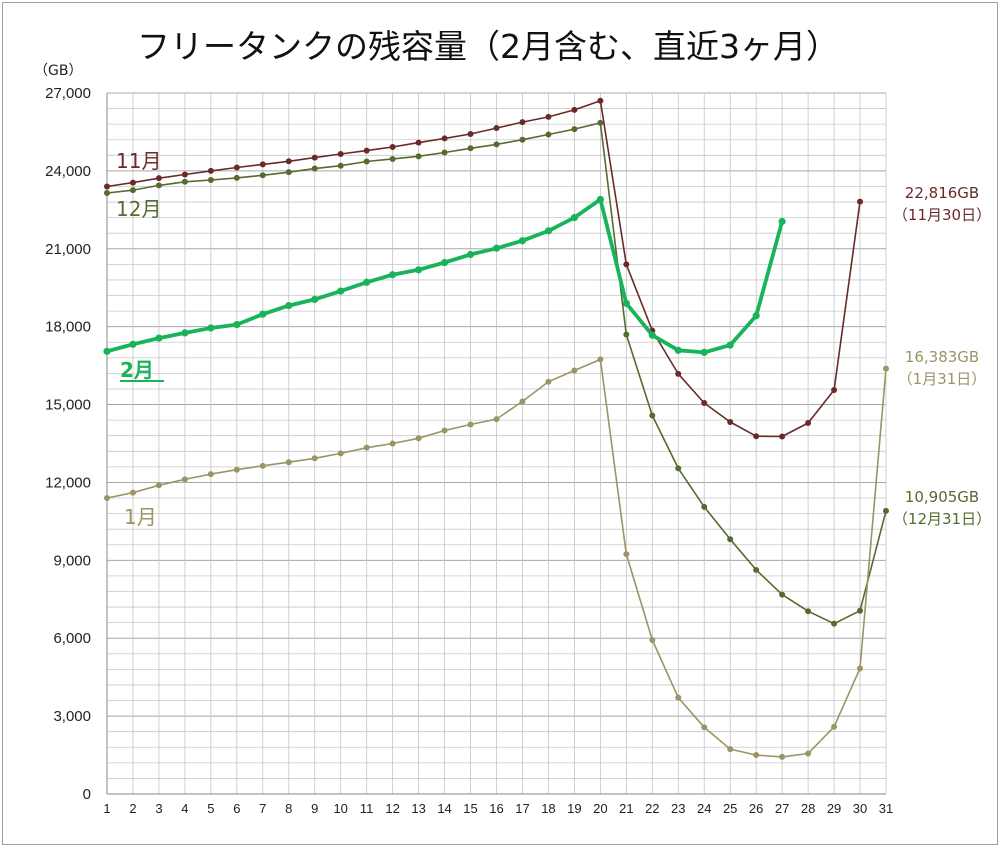 The image size is (1000, 847). What do you see at coordinates (138, 209) in the screenshot?
I see `series-name-label: 12月` at bounding box center [138, 209].